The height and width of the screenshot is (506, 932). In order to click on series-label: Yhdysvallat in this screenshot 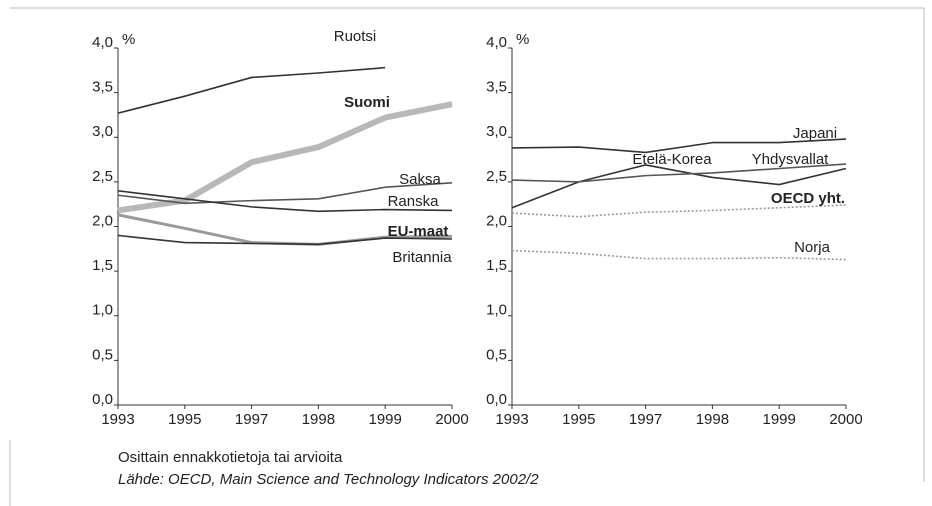, I will do `click(791, 159)`.